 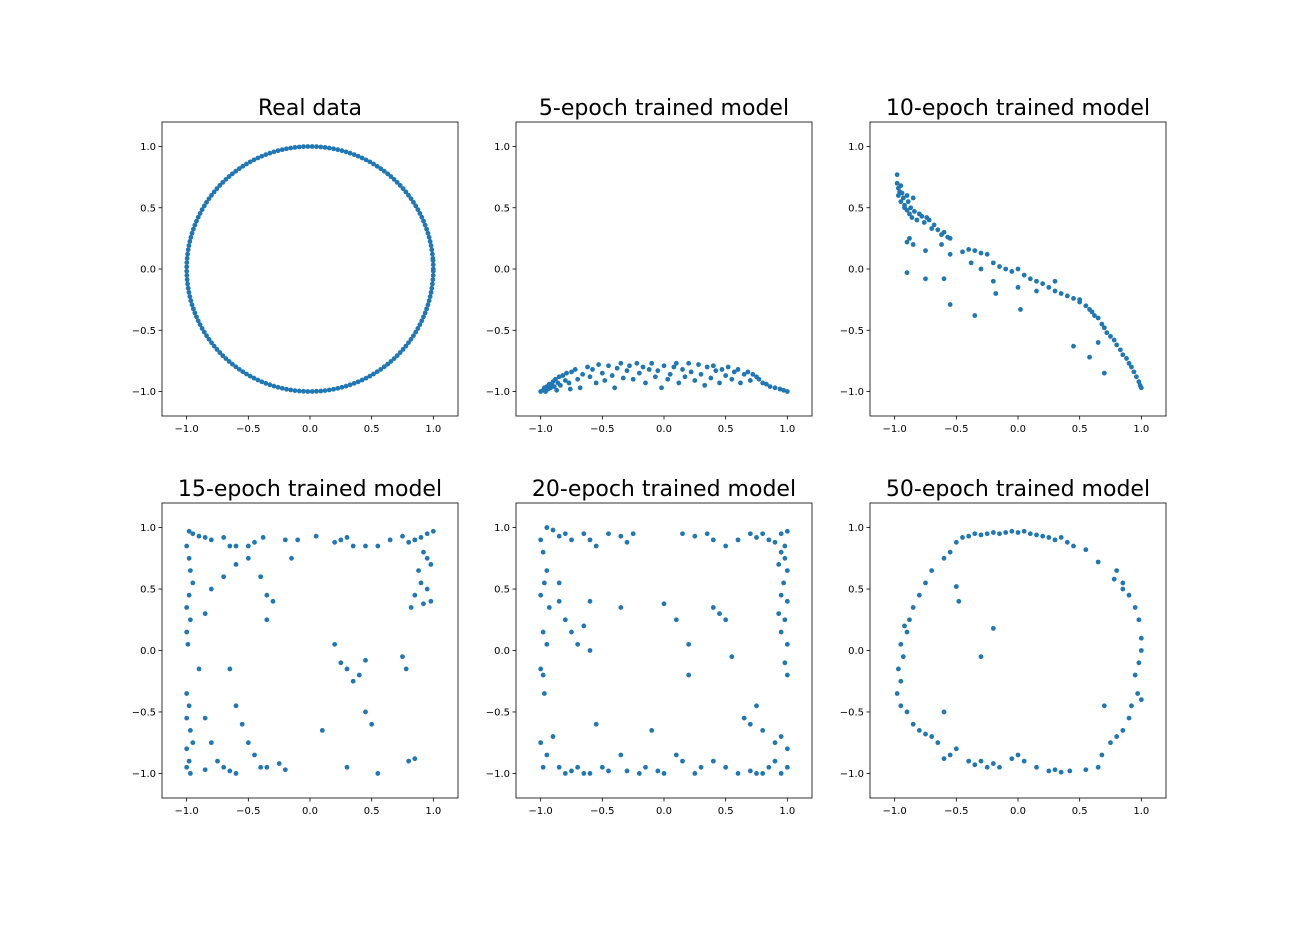 I want to click on y-tick-label: 0.5, so click(x=502, y=208).